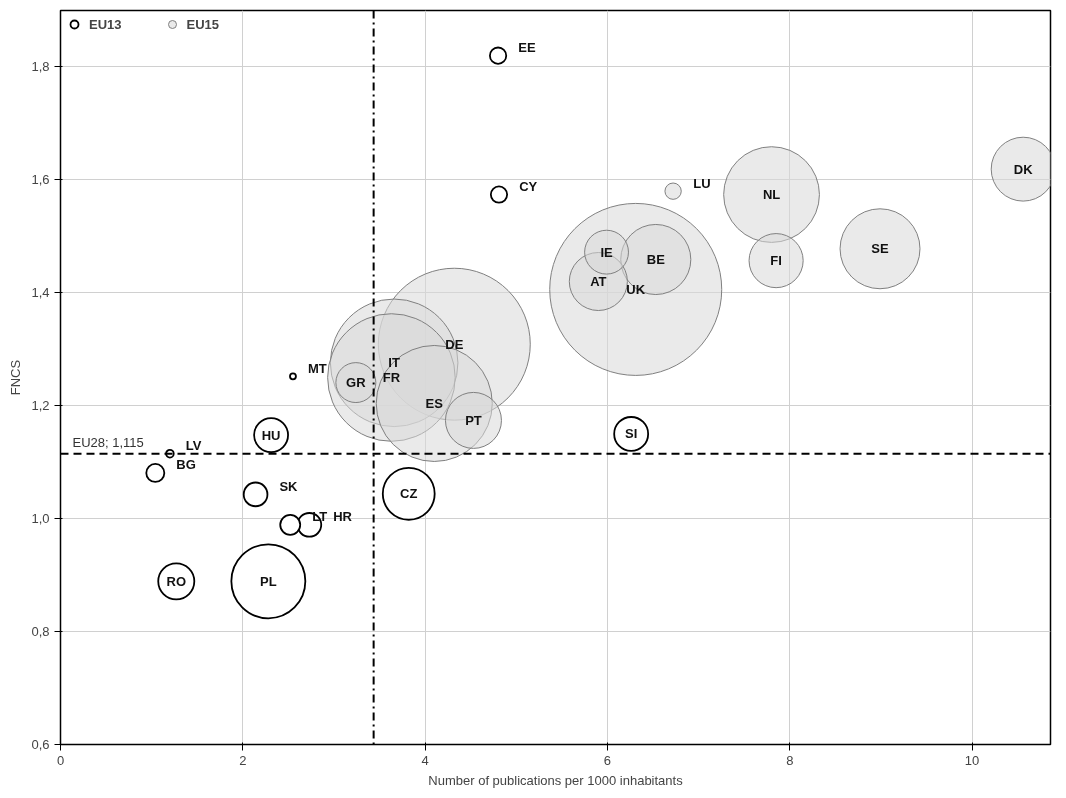  Describe the element at coordinates (289, 486) in the screenshot. I see `annotation: SK` at that location.